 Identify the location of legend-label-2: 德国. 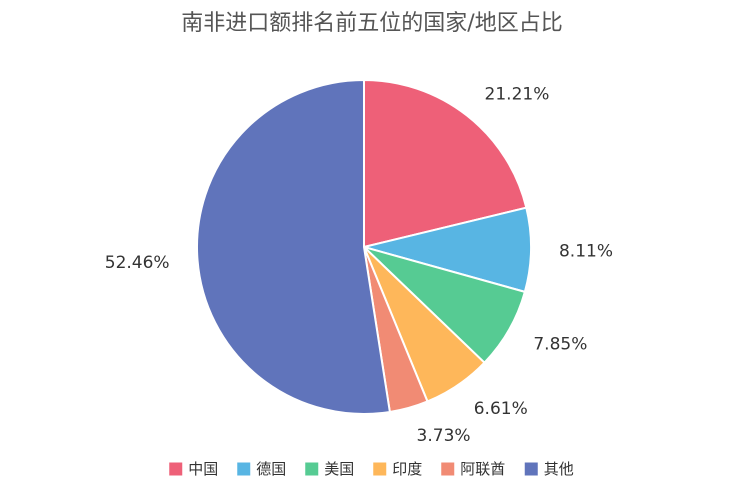
(271, 469).